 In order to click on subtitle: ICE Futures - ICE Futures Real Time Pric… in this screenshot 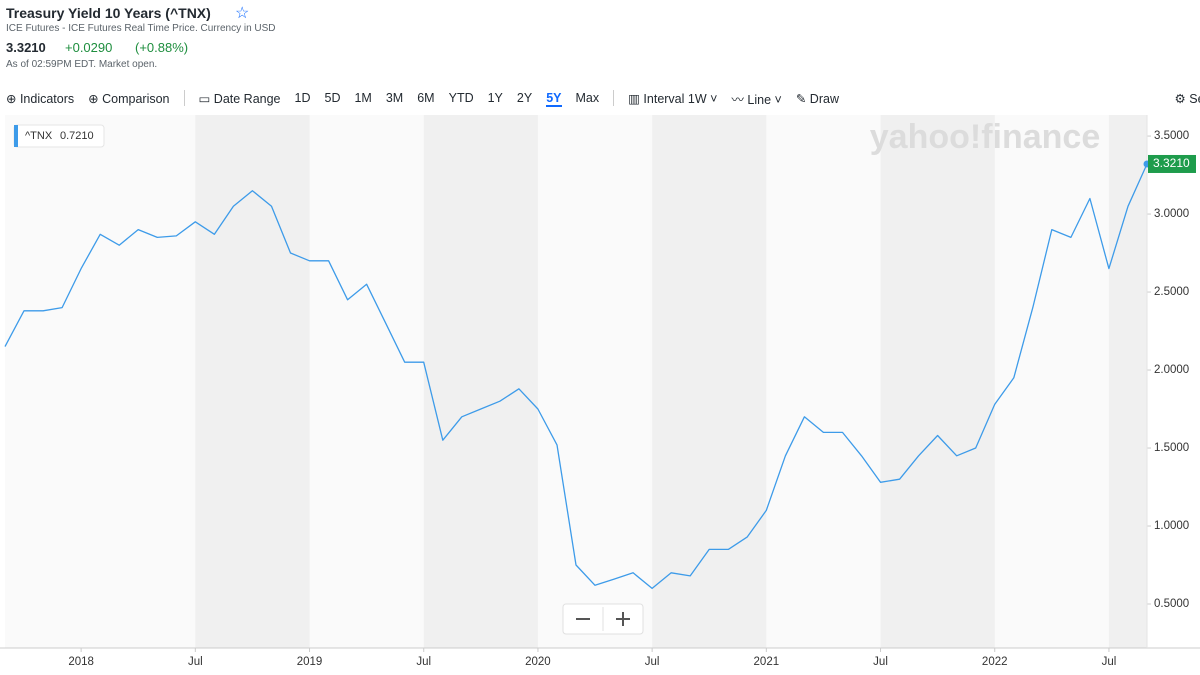, I will do `click(141, 28)`.